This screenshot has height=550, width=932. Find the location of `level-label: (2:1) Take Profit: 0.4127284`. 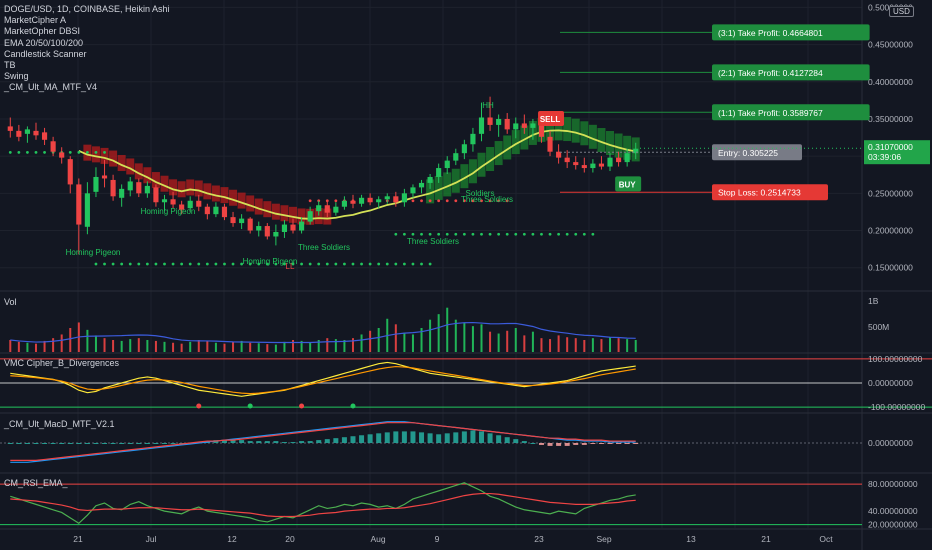

level-label: (2:1) Take Profit: 0.4127284 is located at coordinates (770, 73).